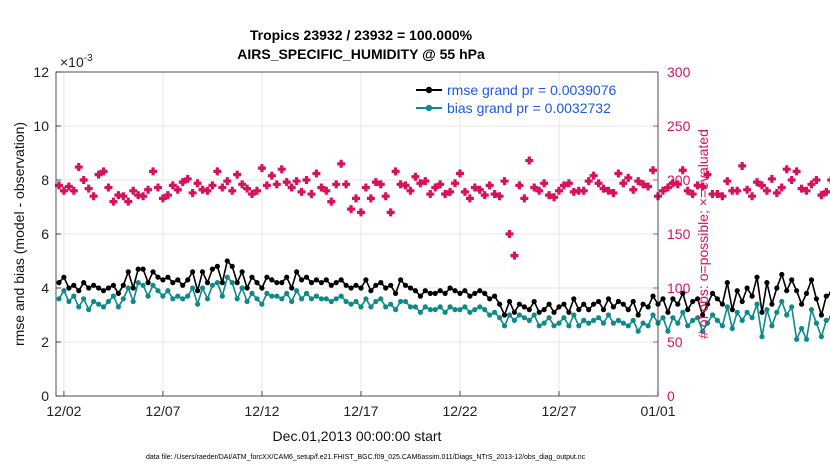  I want to click on y-left-axis-ticks: 0 2 4 6 8 10 12, so click(47, 234).